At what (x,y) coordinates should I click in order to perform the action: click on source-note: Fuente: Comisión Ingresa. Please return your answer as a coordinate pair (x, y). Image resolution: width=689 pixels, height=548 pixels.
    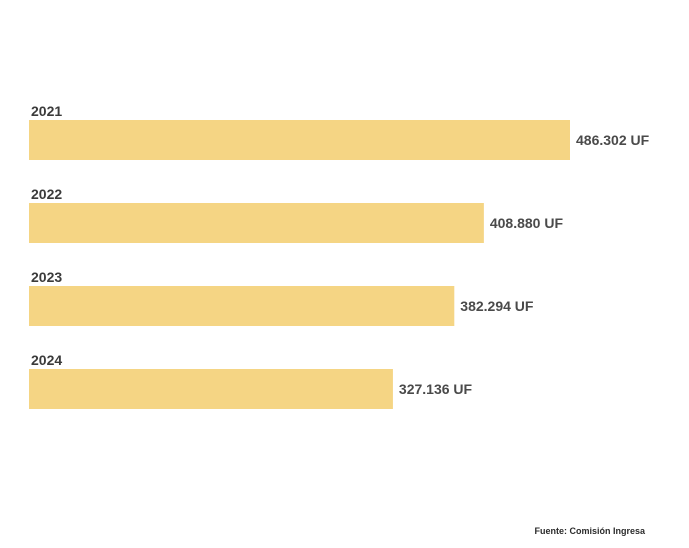
    Looking at the image, I should click on (589, 531).